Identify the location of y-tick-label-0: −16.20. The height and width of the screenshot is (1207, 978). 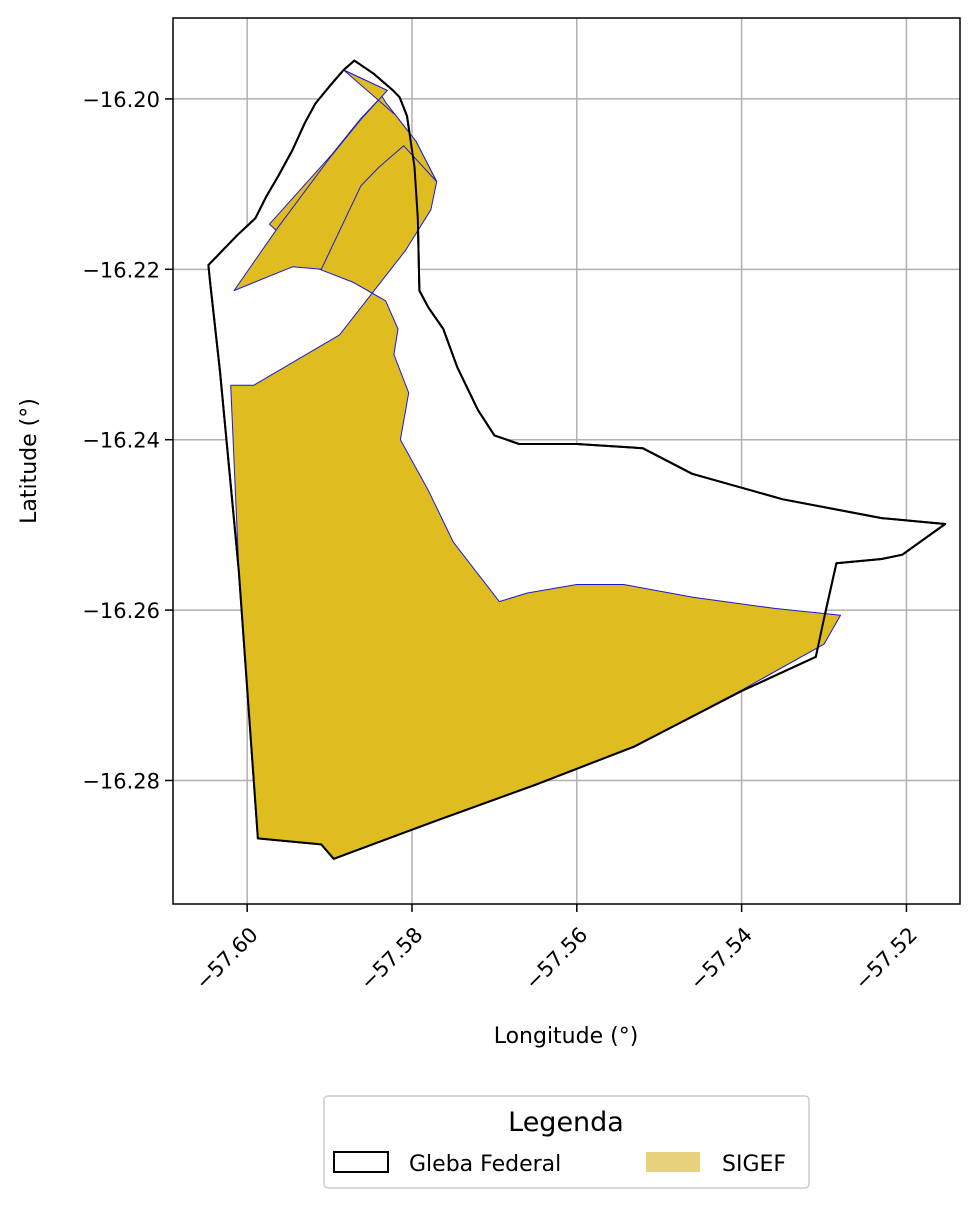
(121, 100).